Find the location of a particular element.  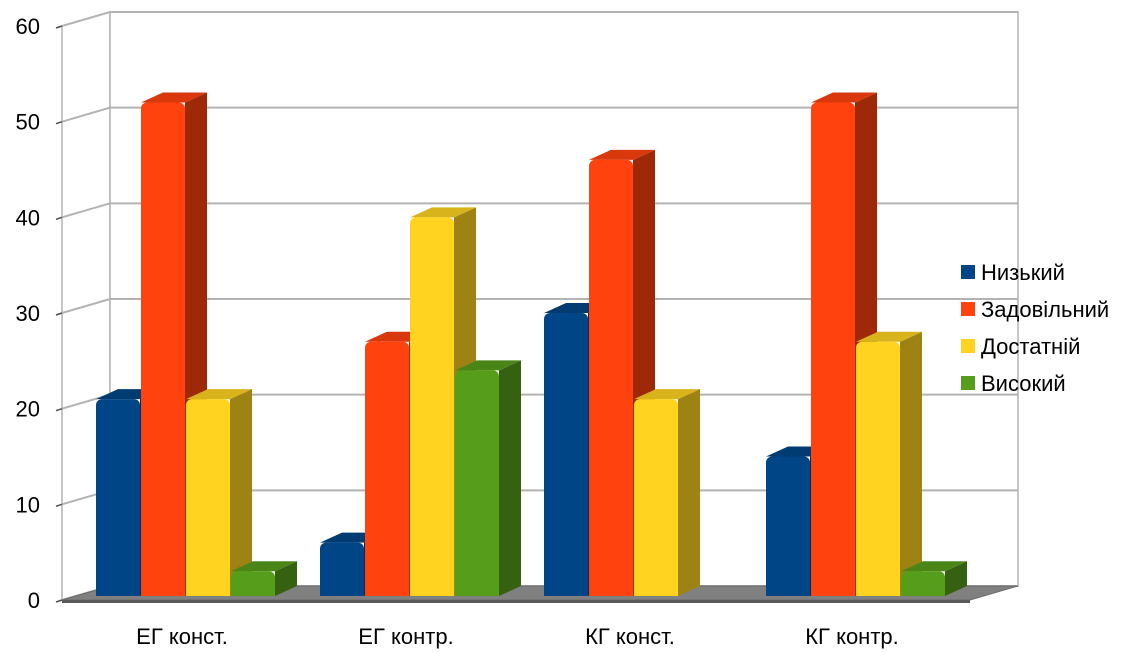

legend-label: Задовільний is located at coordinates (1045, 309).